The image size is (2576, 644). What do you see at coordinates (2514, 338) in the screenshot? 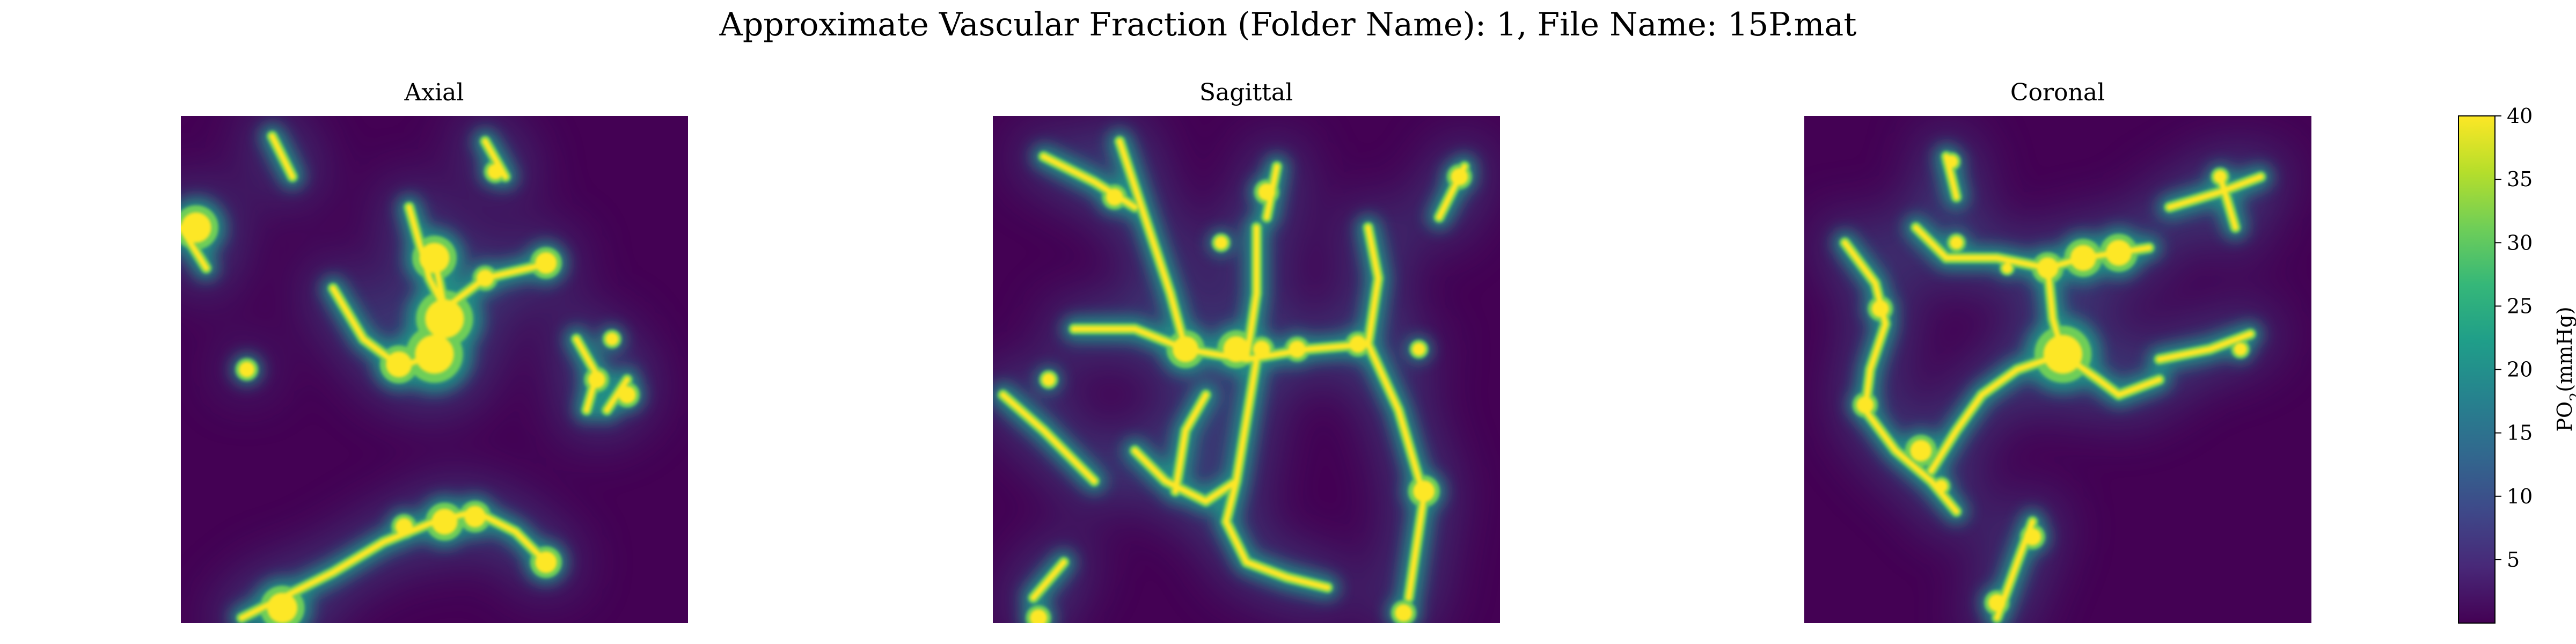
I see `colorbar-ticks: 5 10 15 20 25 30 35 40` at bounding box center [2514, 338].